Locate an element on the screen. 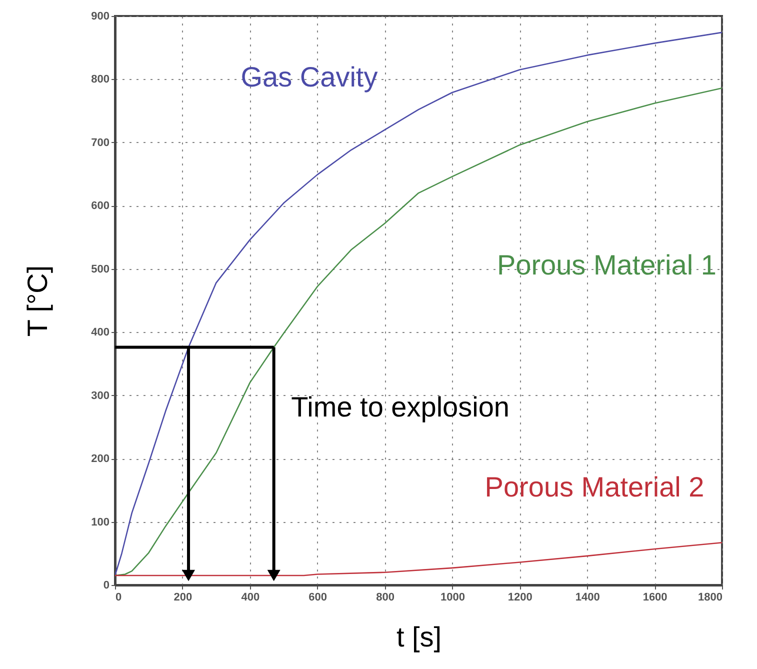 The width and height of the screenshot is (757, 669). y-tick-label: 600 is located at coordinates (100, 206).